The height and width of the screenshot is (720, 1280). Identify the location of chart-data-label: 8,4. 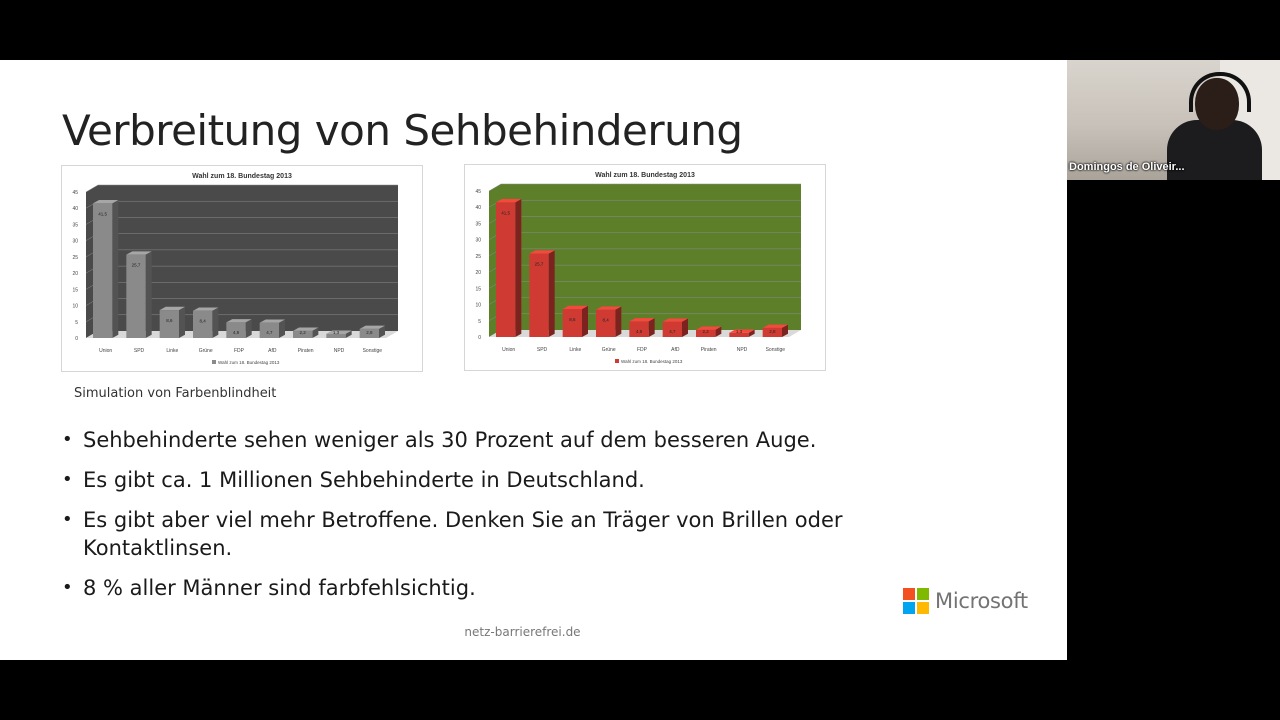
(606, 320).